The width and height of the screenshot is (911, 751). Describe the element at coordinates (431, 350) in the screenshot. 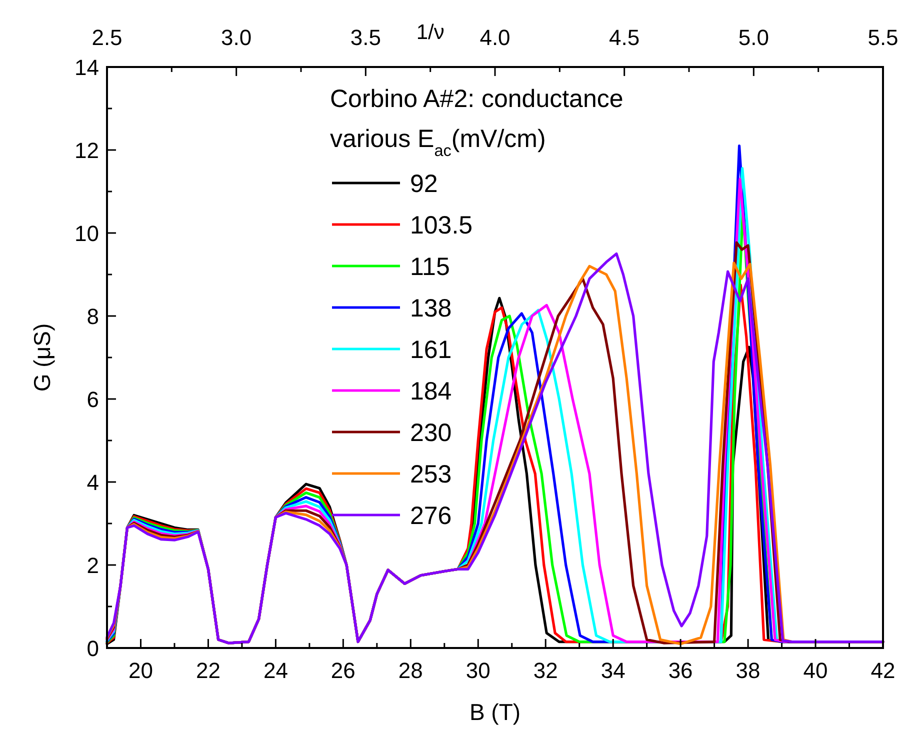

I see `legend-label: 161` at that location.